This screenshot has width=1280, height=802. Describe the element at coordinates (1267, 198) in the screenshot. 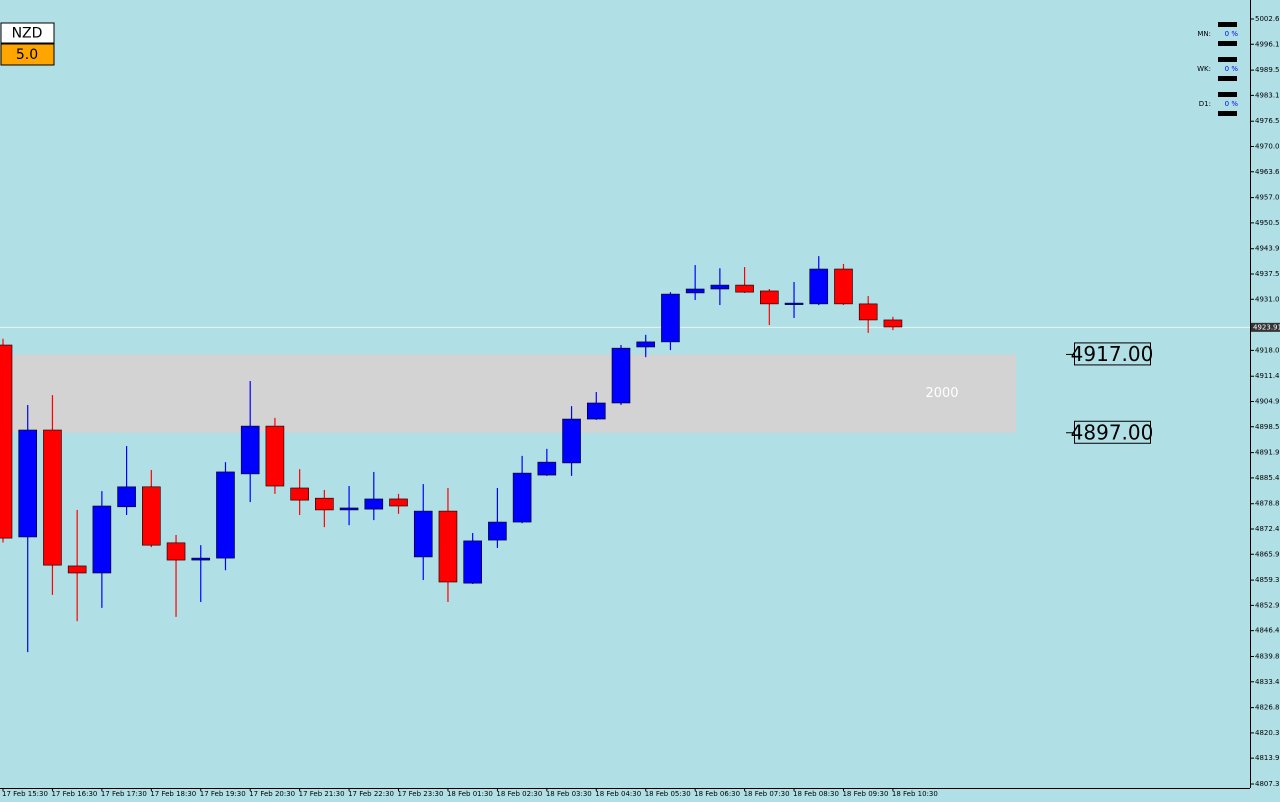

I see `y-tick-label: 4957.03` at that location.